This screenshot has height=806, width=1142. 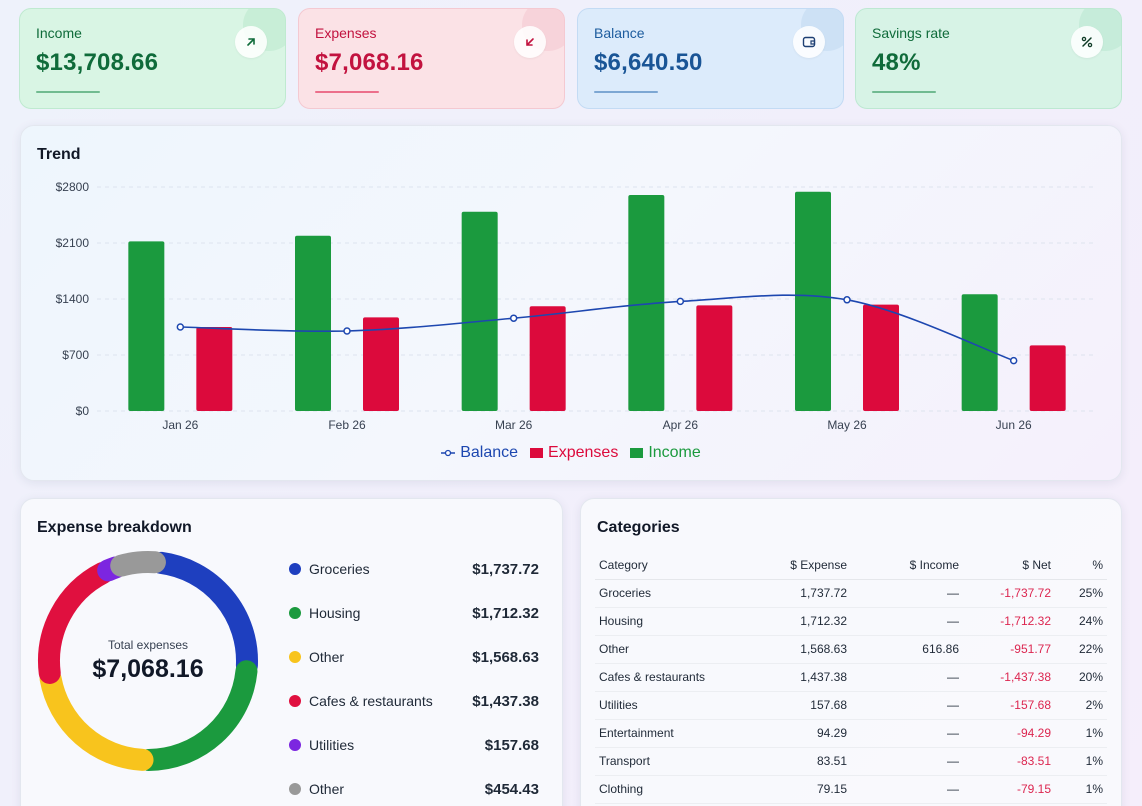 I want to click on col-expense: $ Expense, so click(x=798, y=565).